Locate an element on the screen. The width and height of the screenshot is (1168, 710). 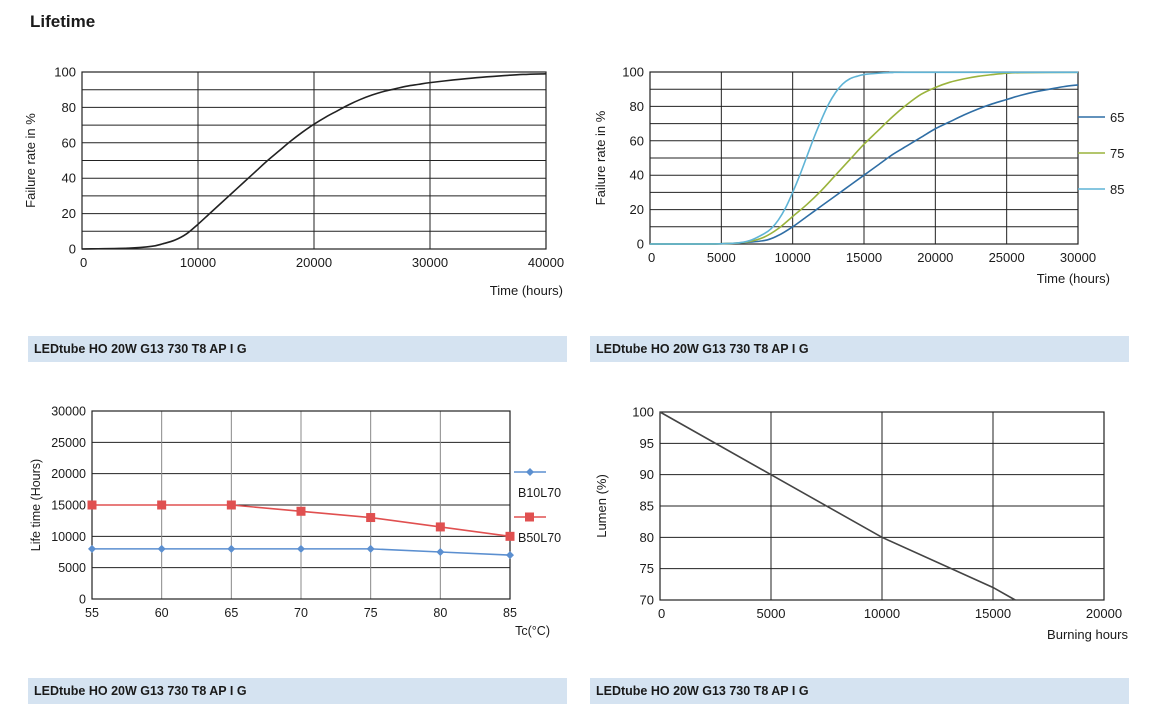
legend-marker-B10L70 is located at coordinates (530, 472).